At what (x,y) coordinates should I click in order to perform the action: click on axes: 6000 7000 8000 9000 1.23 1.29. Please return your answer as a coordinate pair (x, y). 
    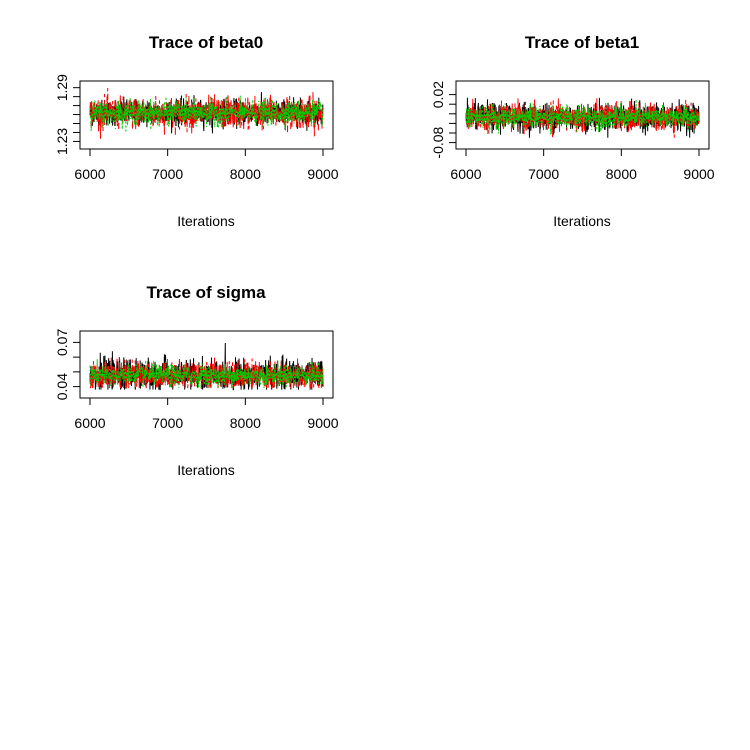
    Looking at the image, I should click on (196, 128).